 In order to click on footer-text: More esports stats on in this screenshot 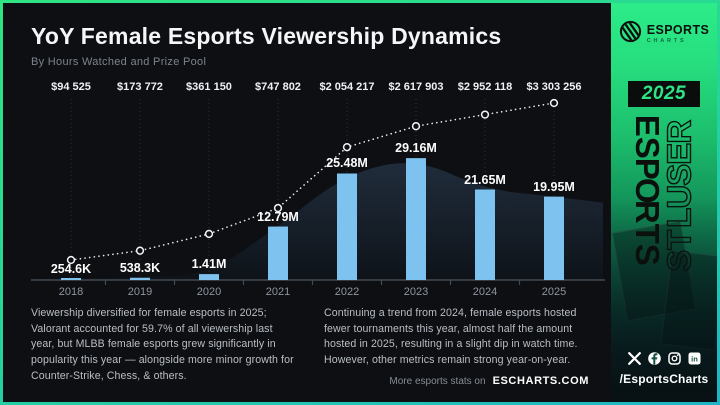, I will do `click(437, 381)`.